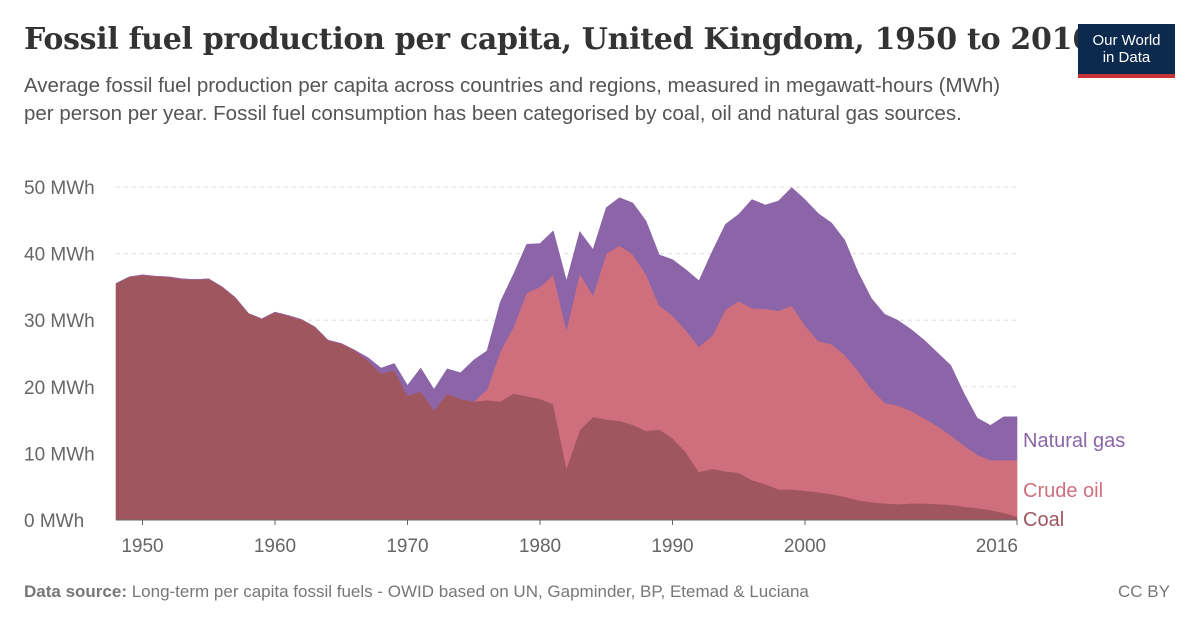 This screenshot has height=627, width=1200. What do you see at coordinates (59, 454) in the screenshot?
I see `y-tick-label-10: 10 MWh` at bounding box center [59, 454].